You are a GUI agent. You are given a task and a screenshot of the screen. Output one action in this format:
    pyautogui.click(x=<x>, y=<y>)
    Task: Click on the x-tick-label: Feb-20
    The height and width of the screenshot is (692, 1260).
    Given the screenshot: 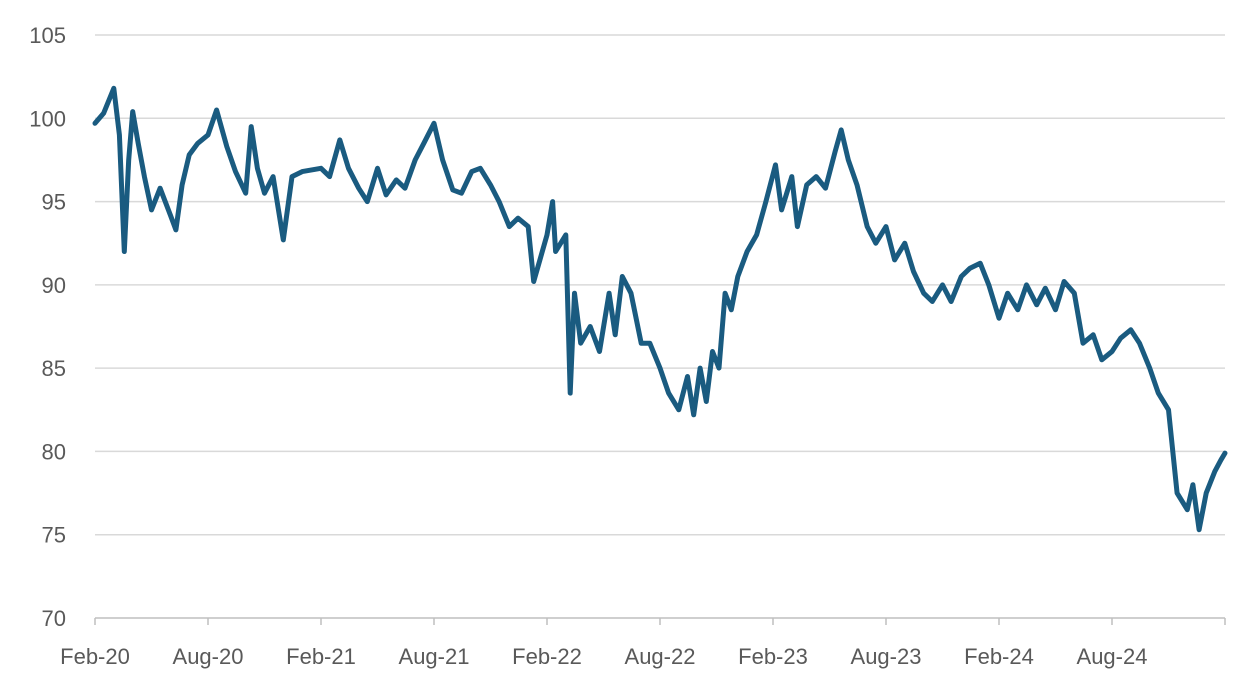 What is the action you would take?
    pyautogui.click(x=95, y=656)
    